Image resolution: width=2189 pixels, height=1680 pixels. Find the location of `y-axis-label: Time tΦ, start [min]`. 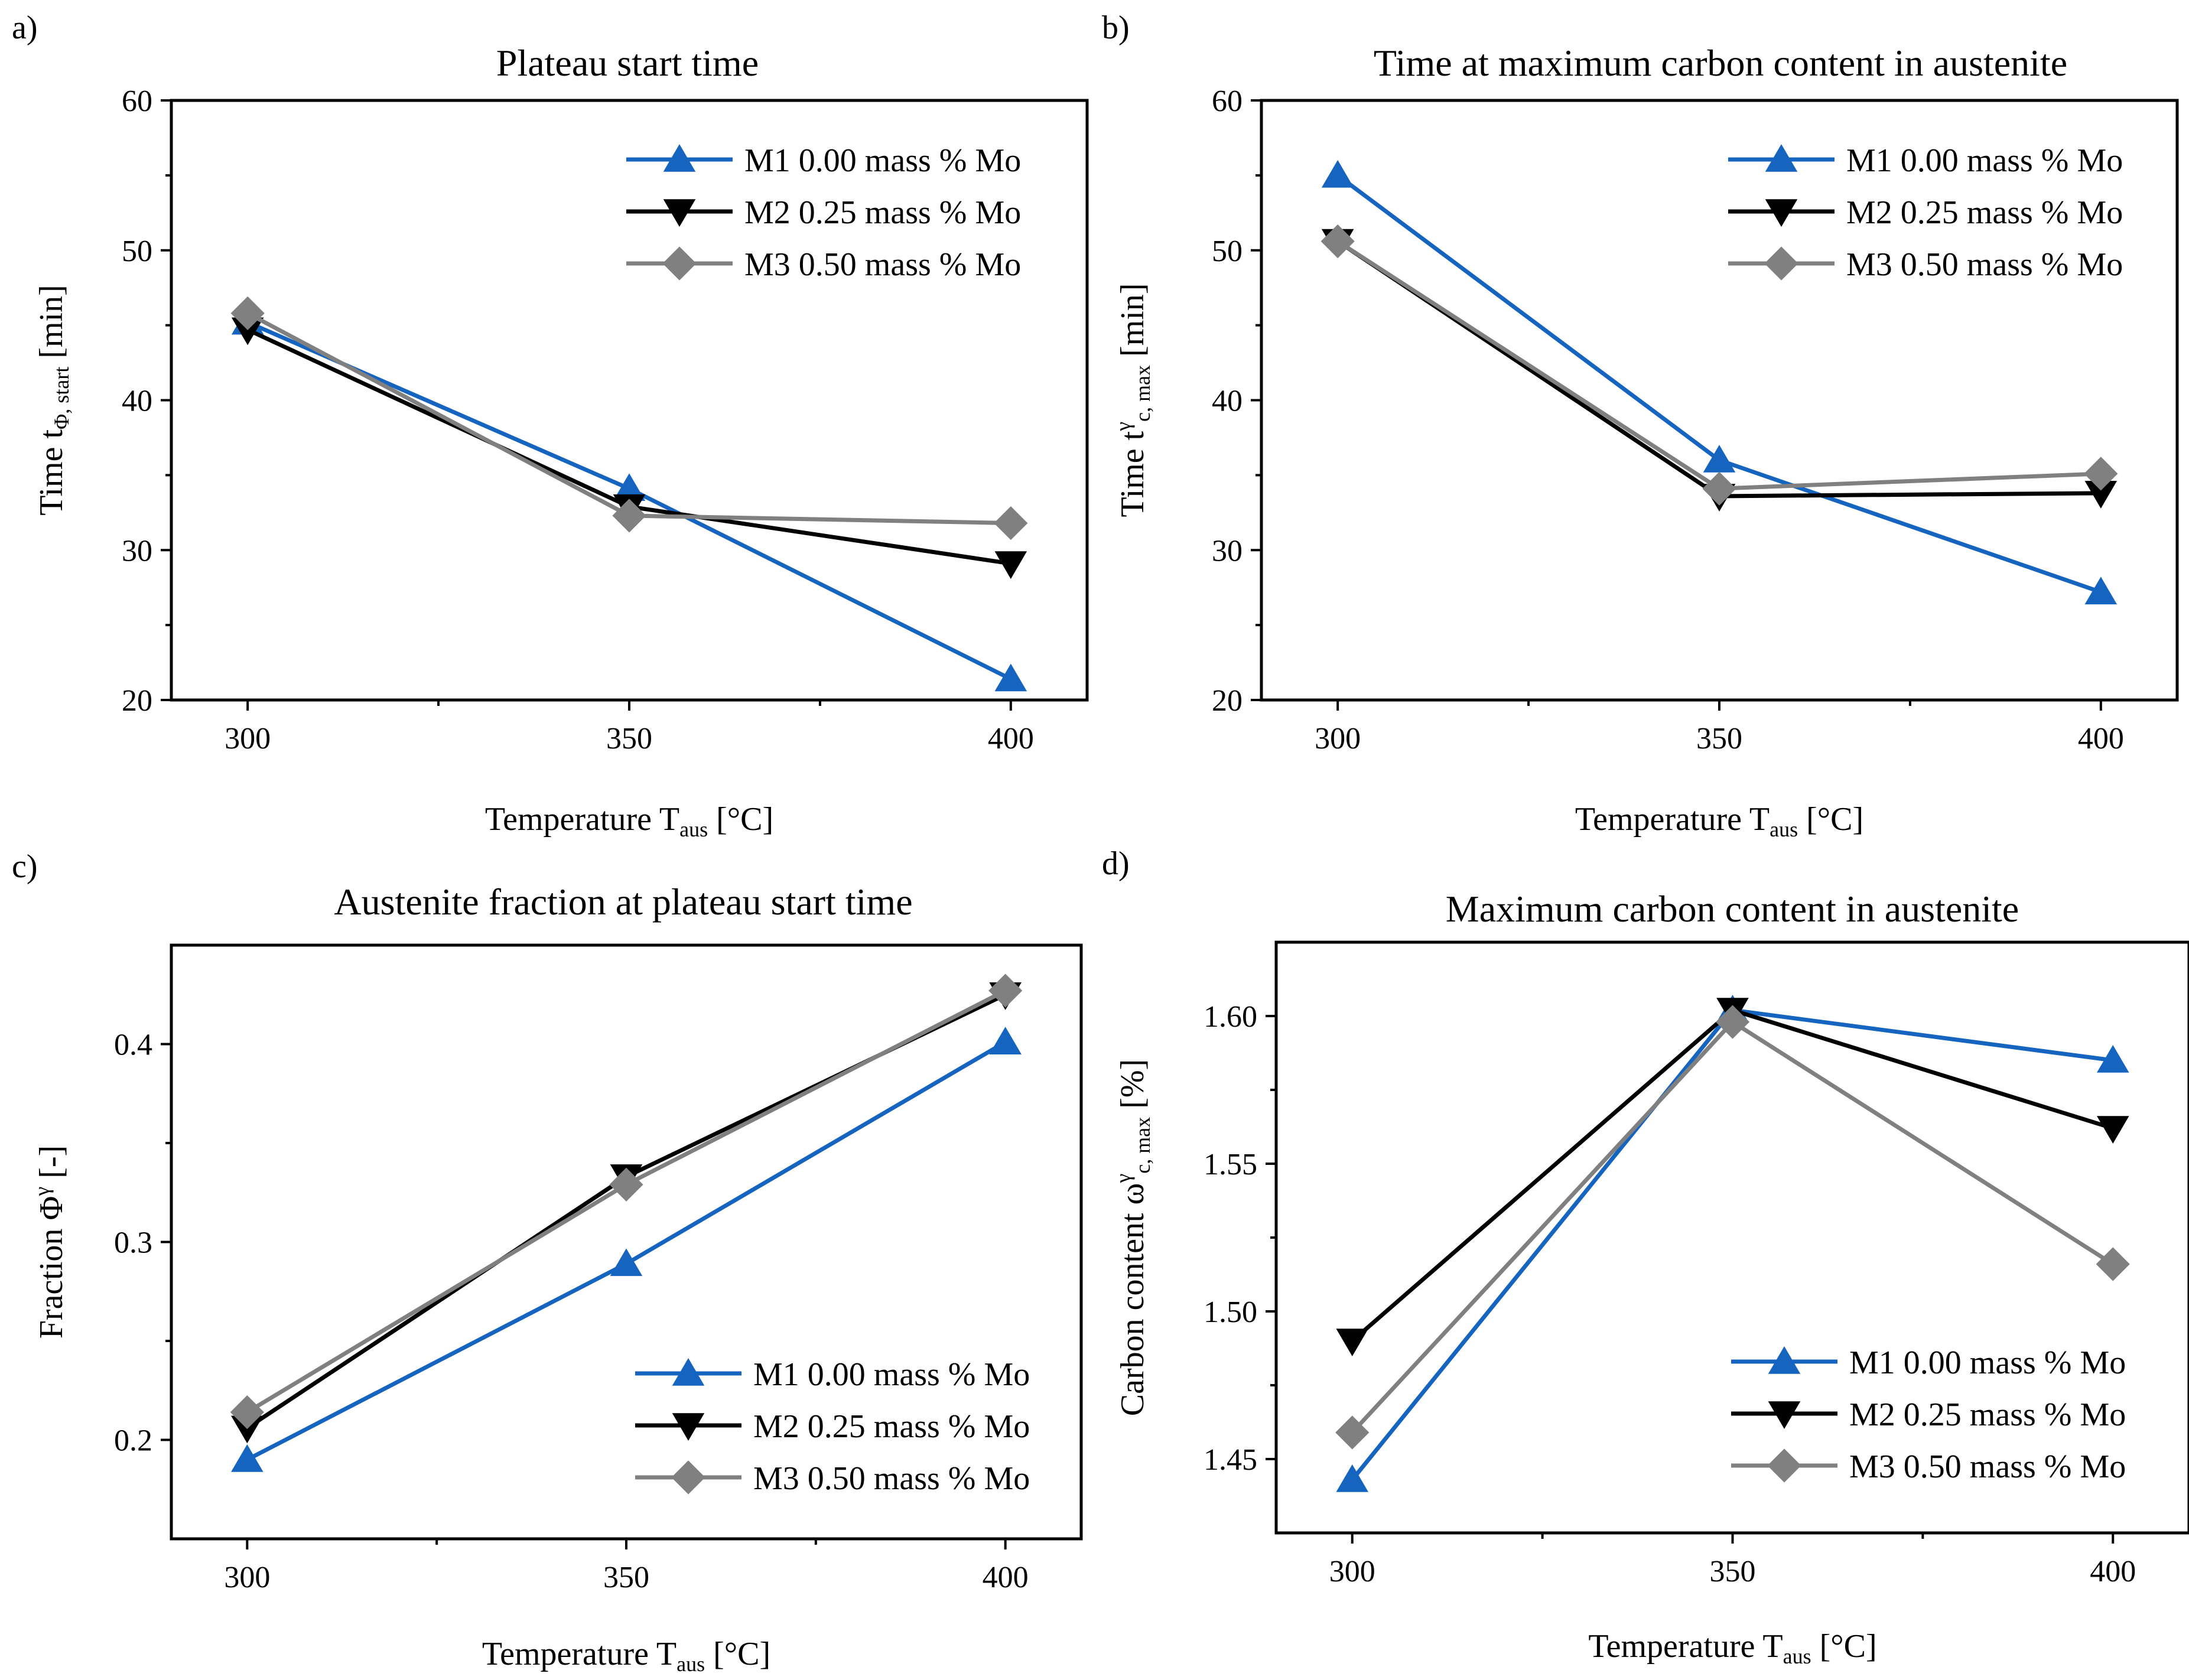

y-axis-label: Time tΦ, start [min] is located at coordinates (53, 400).